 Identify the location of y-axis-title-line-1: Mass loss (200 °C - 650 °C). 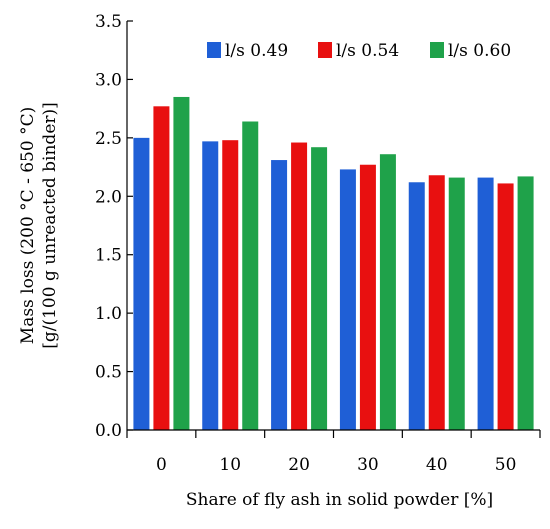
(28, 225).